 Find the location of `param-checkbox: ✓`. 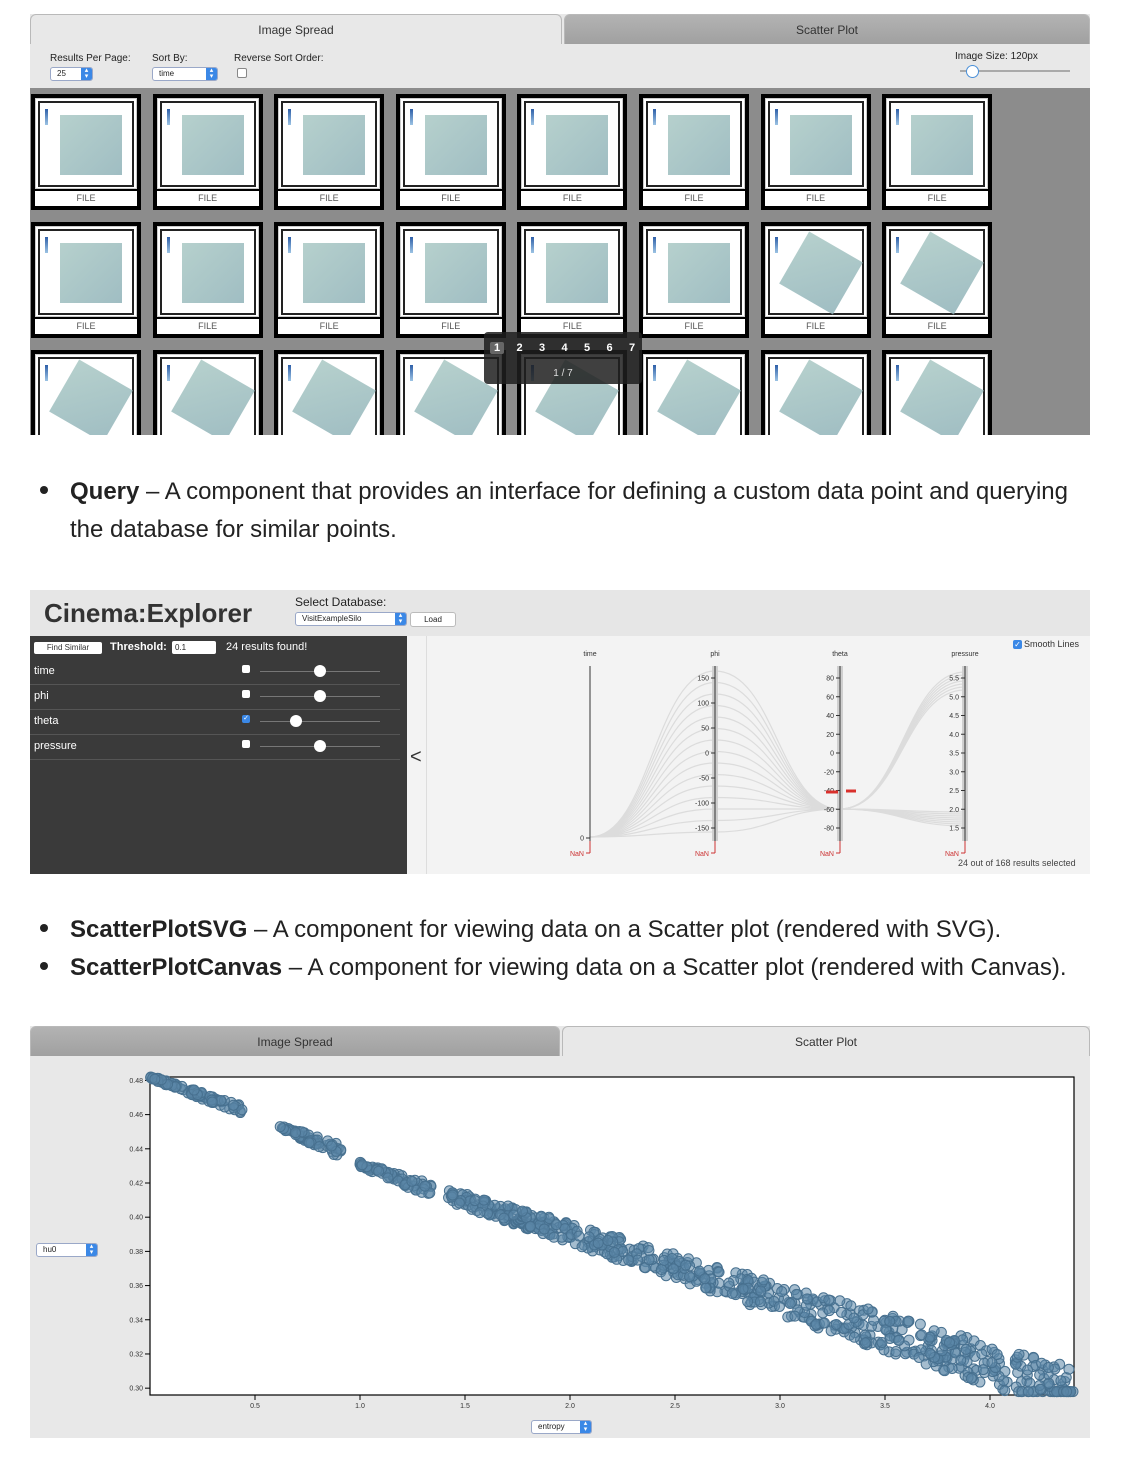

param-checkbox: ✓ is located at coordinates (246, 719).